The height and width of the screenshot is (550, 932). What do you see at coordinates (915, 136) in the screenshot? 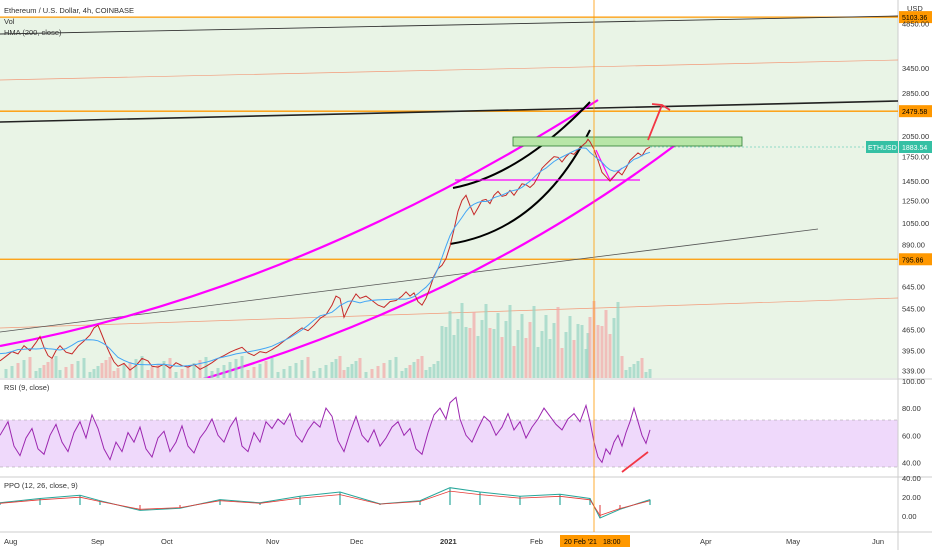
I see `price-axis-tick: 2050.00` at bounding box center [915, 136].